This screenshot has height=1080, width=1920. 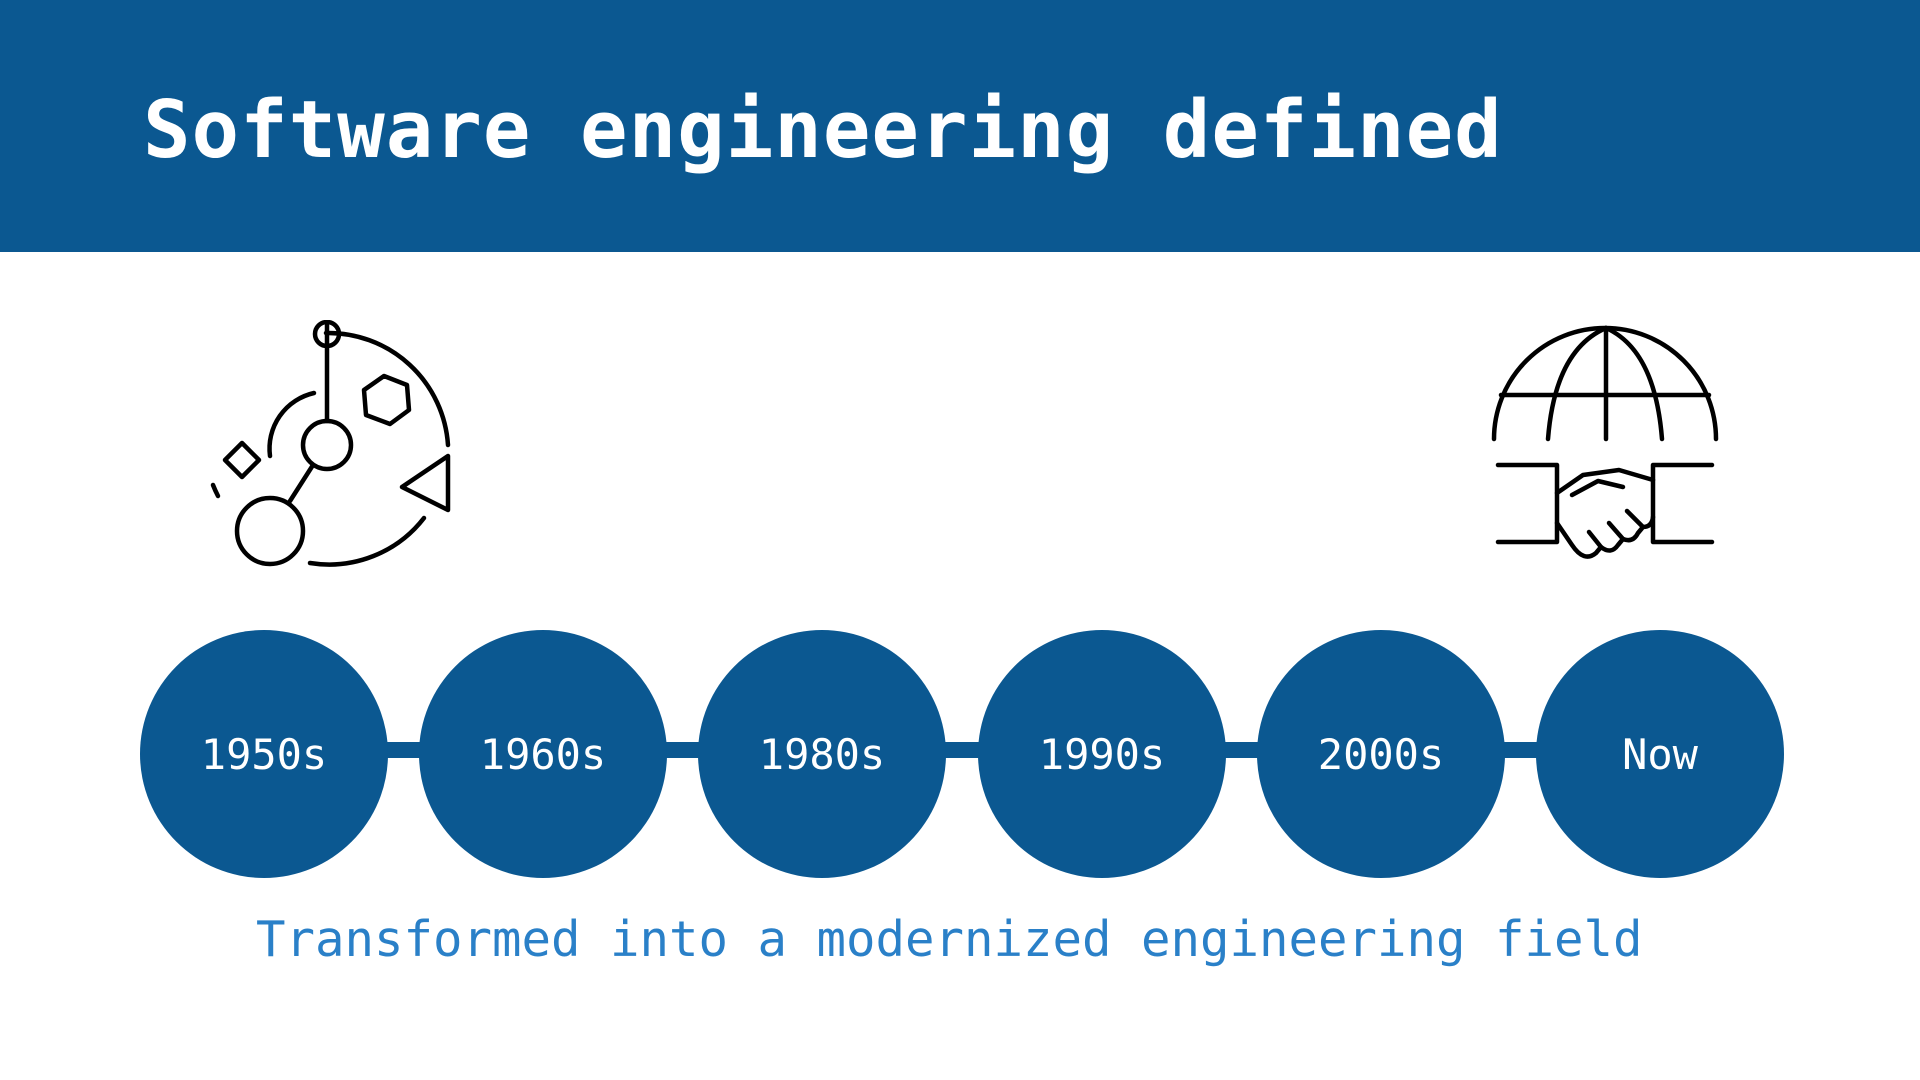 I want to click on era-circle-1960s: 1960s, so click(x=543, y=754).